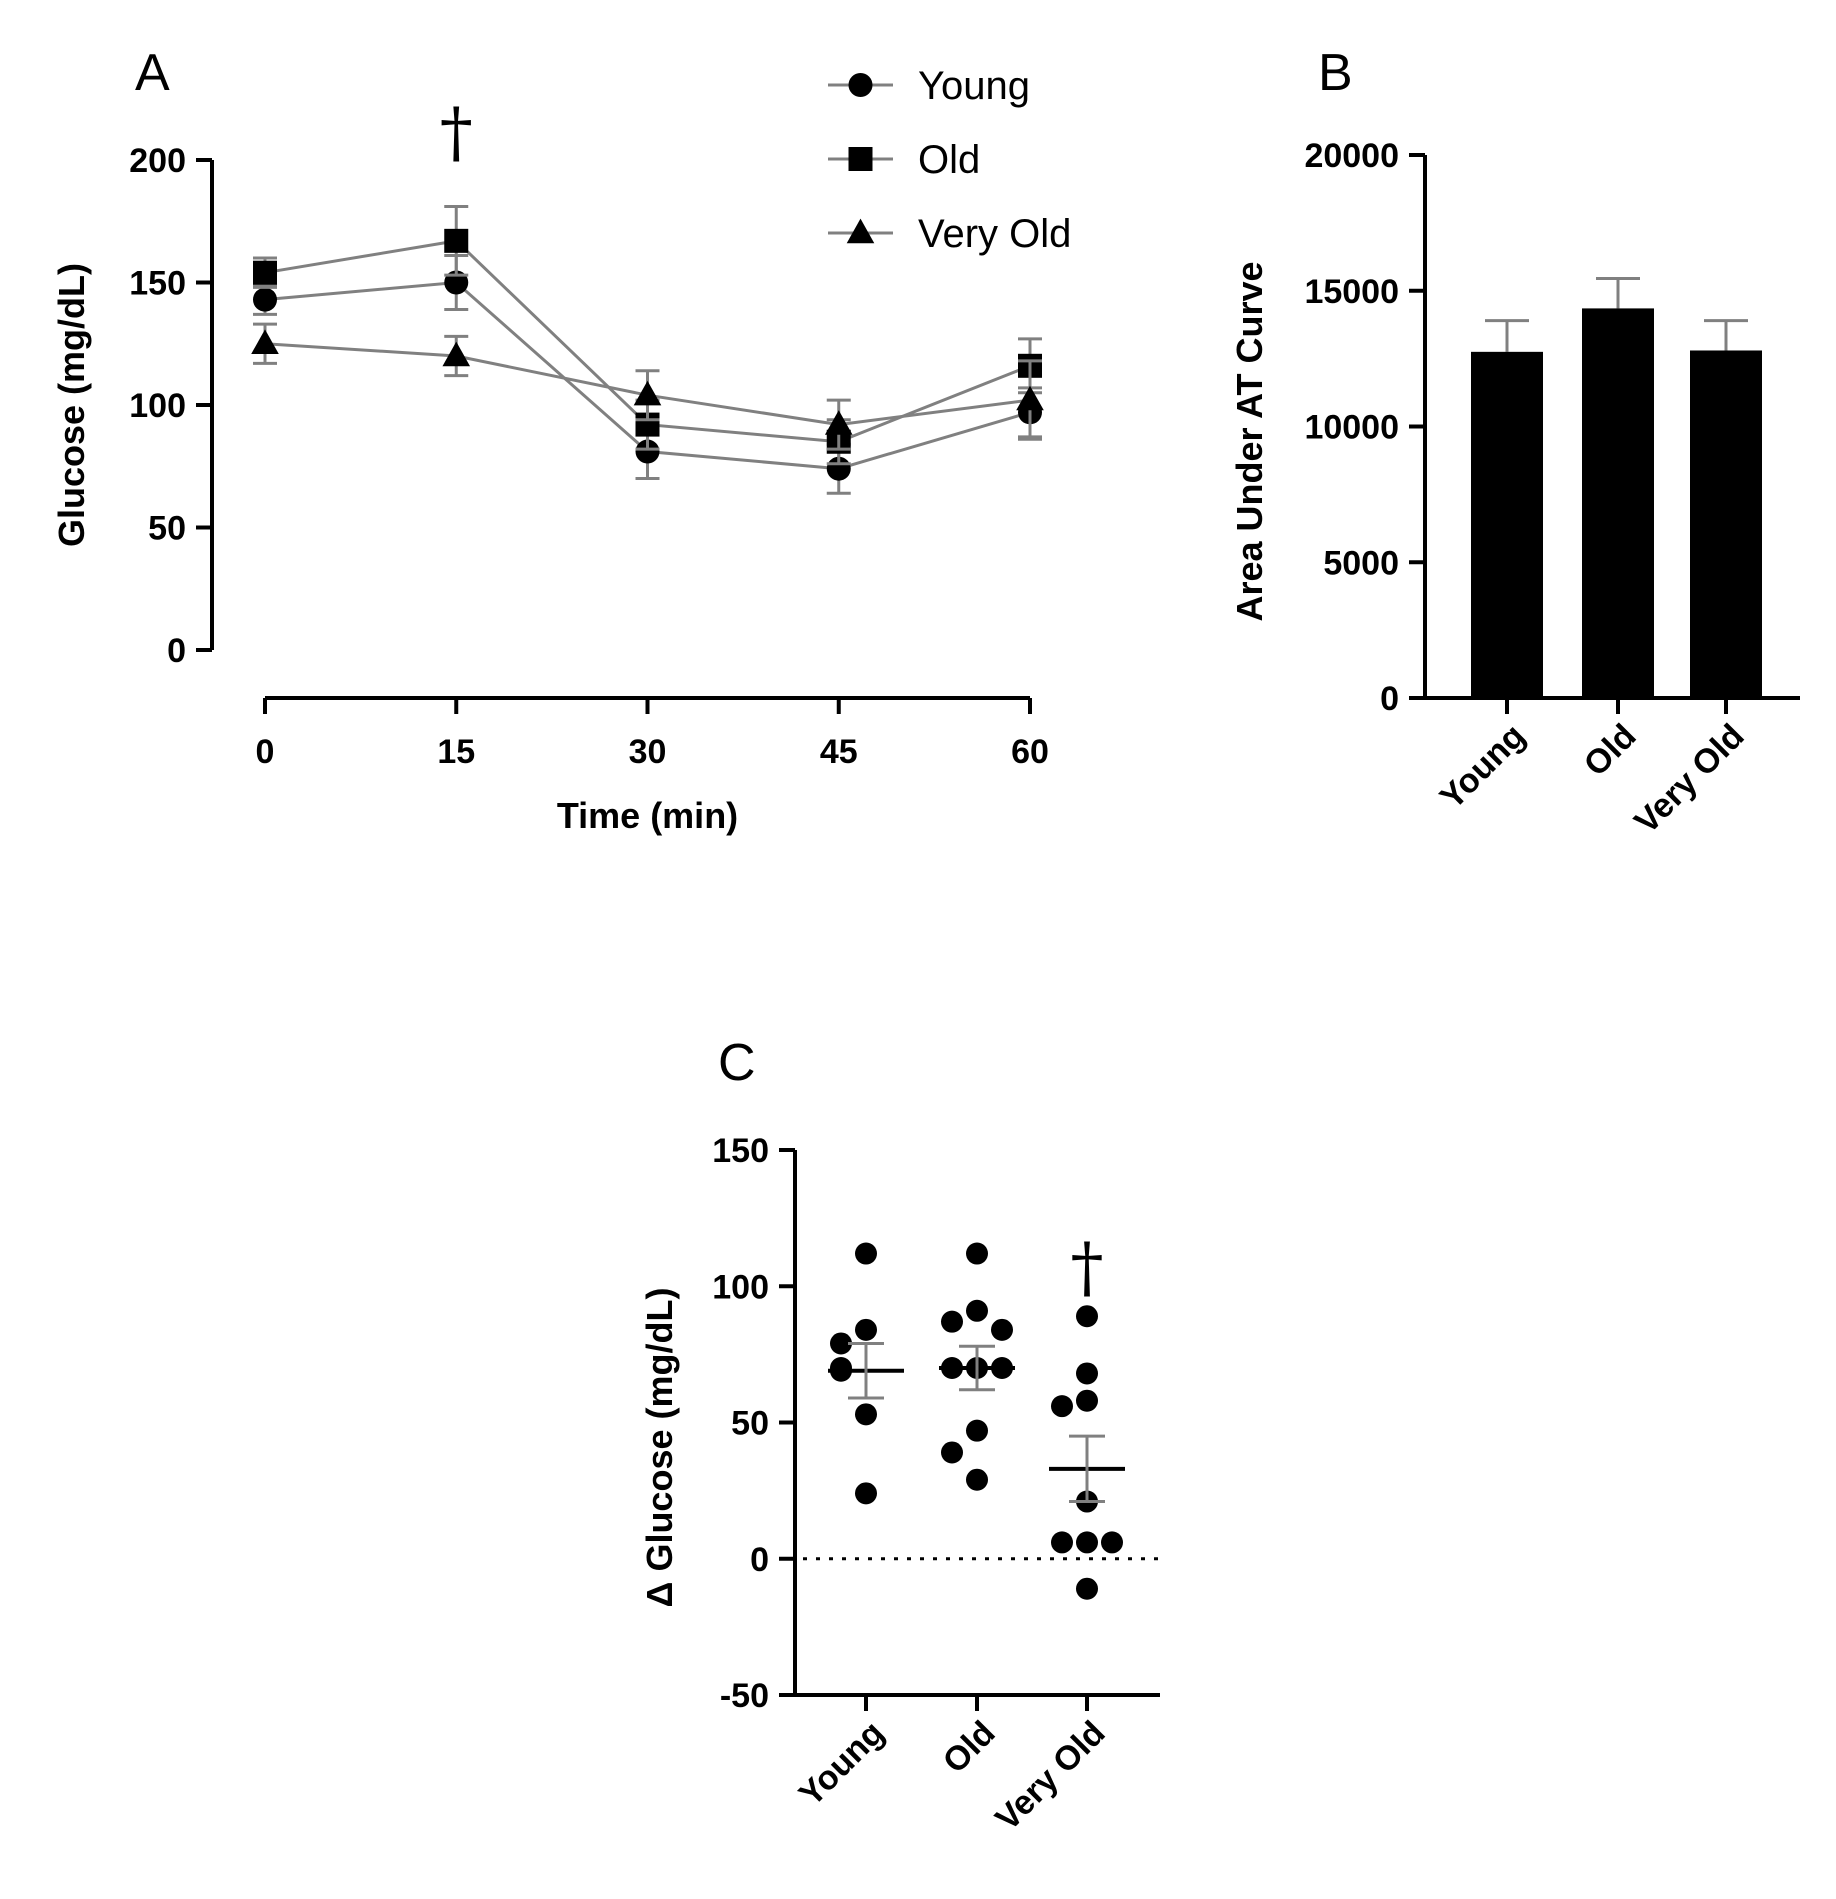 The width and height of the screenshot is (1836, 1899). I want to click on x-tick-label: 15, so click(456, 752).